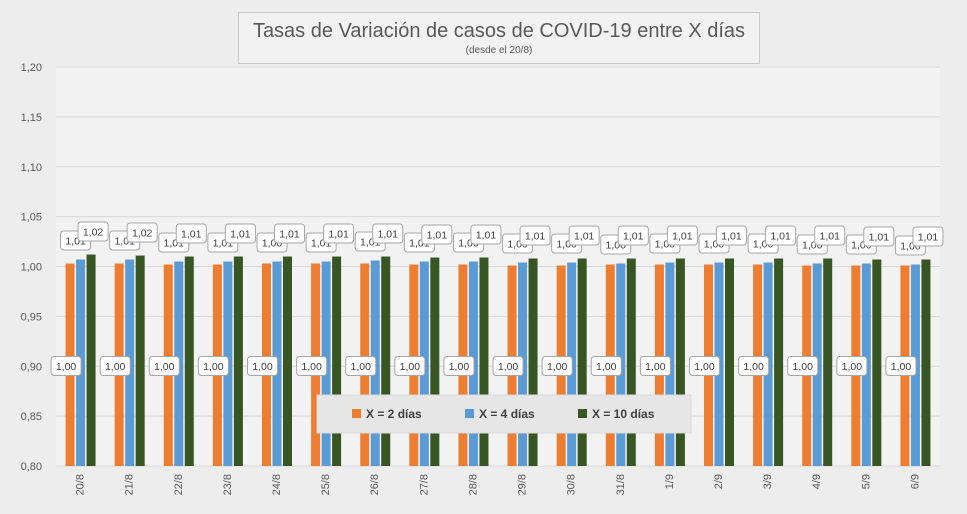 This screenshot has width=967, height=514. What do you see at coordinates (130, 484) in the screenshot?
I see `x-tick-label: 21/8` at bounding box center [130, 484].